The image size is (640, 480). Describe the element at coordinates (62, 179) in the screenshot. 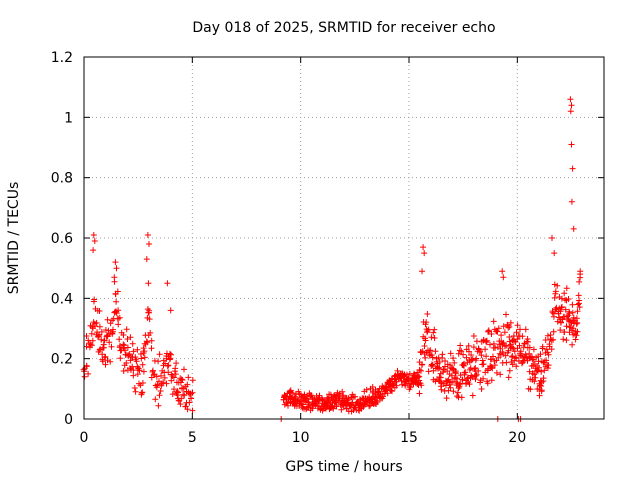

I see `y-tick-label: 0.8` at that location.